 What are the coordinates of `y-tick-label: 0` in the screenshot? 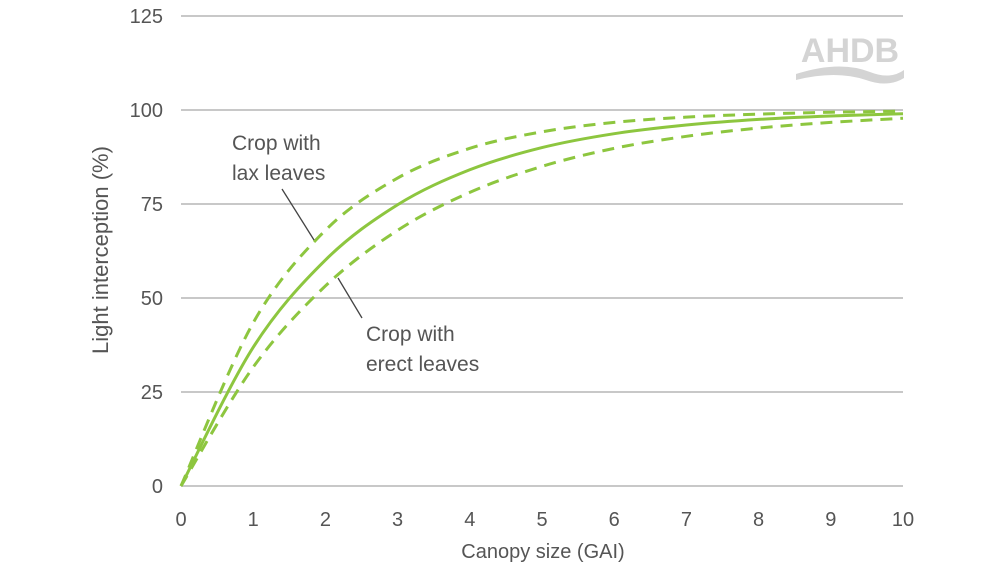 It's located at (157, 487).